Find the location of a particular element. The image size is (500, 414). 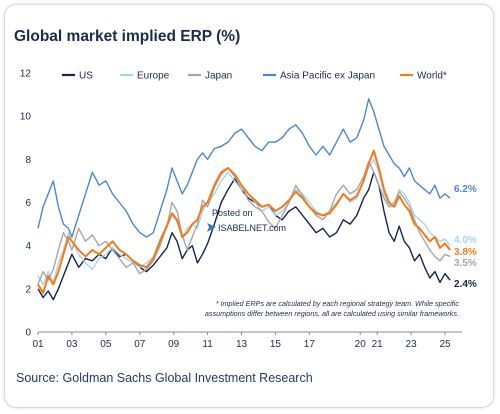

x-tick-label: 25 is located at coordinates (445, 344).